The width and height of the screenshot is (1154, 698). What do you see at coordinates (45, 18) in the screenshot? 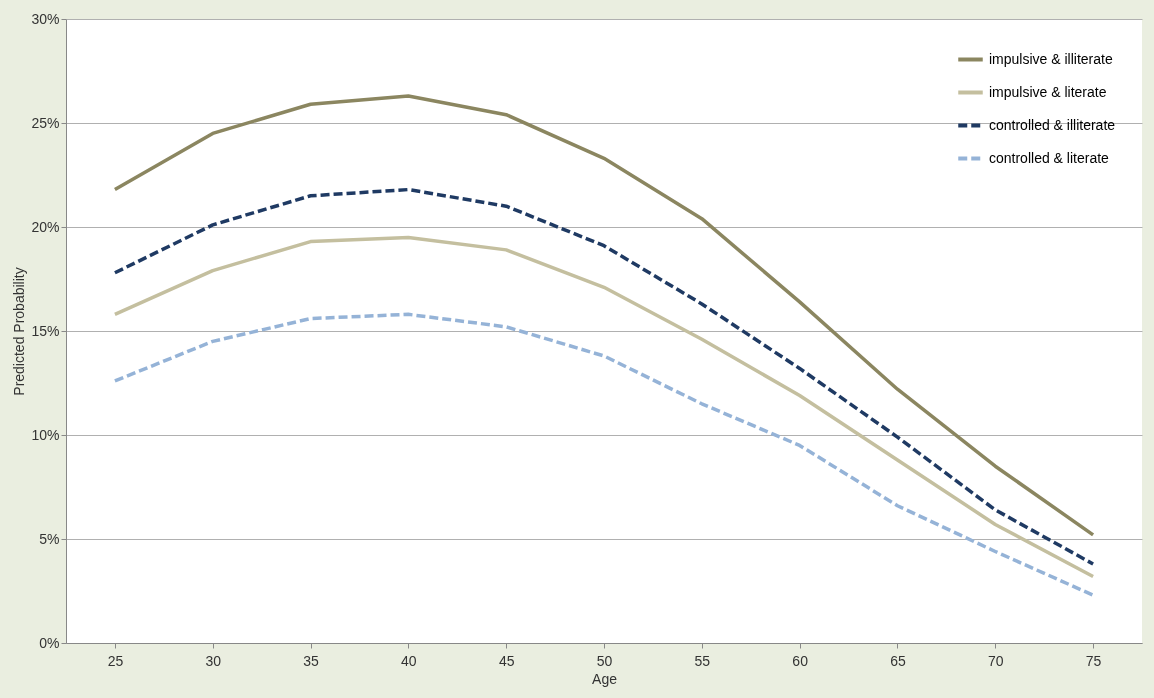
I see `y-tick-label: 30%` at bounding box center [45, 18].